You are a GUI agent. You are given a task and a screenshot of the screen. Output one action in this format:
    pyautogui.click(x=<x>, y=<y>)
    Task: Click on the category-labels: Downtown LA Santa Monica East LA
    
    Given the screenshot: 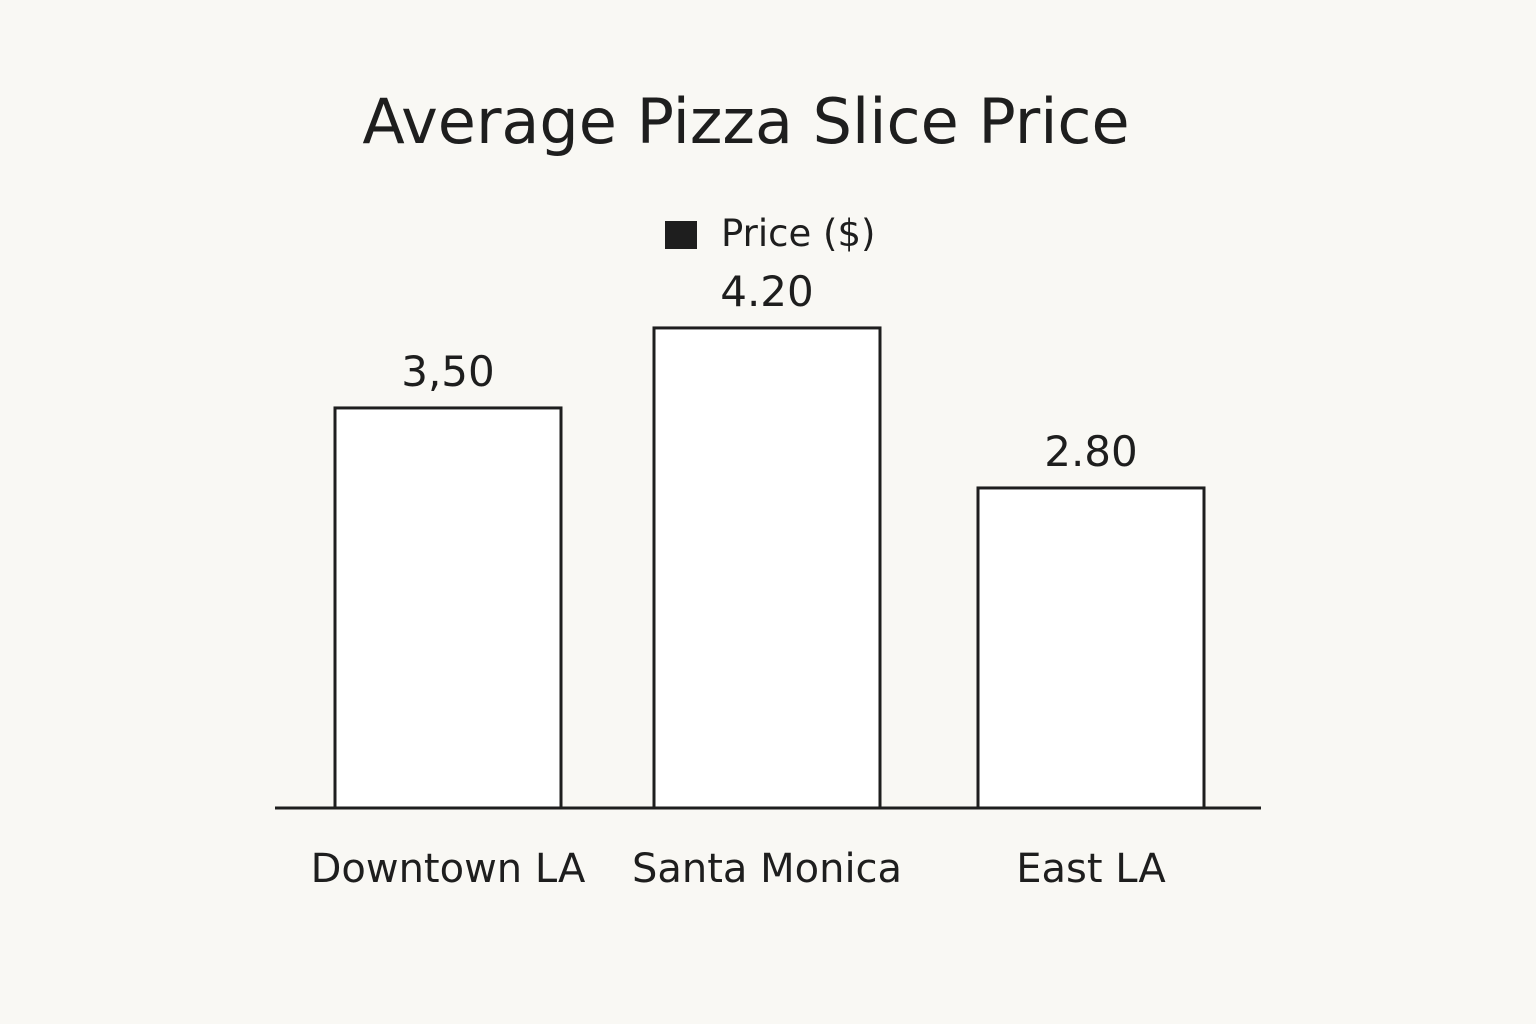 What is the action you would take?
    pyautogui.click(x=739, y=869)
    